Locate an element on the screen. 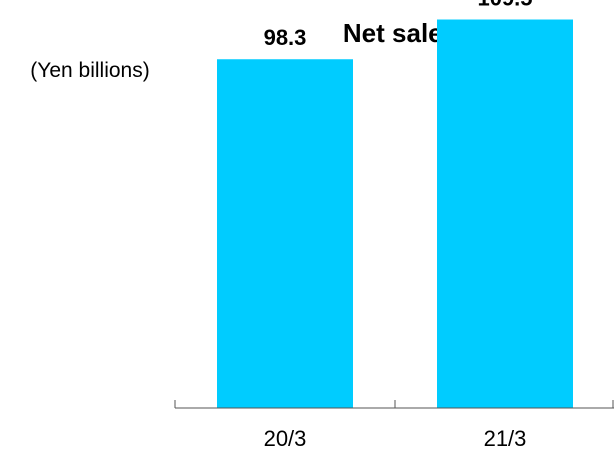  value-label: 109.5 is located at coordinates (504, 5).